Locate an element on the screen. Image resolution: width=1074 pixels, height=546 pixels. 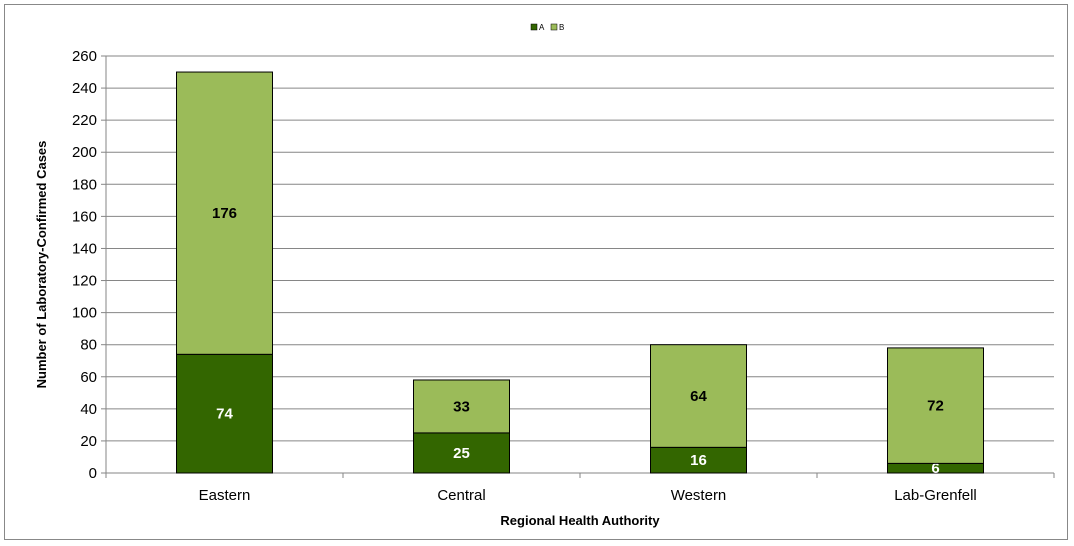
x-axis-title: Regional Health Authority is located at coordinates (580, 520).